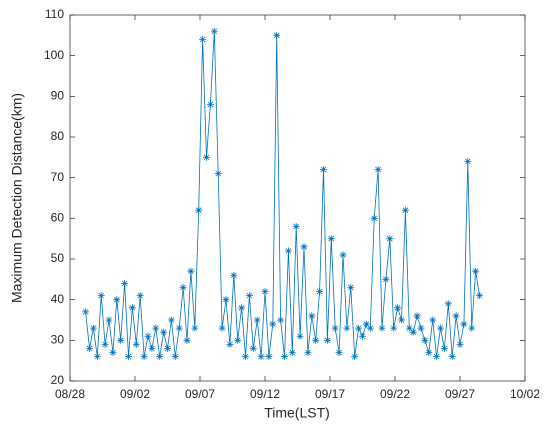 The width and height of the screenshot is (550, 429). Describe the element at coordinates (58, 136) in the screenshot. I see `y-tick-label: 80` at that location.